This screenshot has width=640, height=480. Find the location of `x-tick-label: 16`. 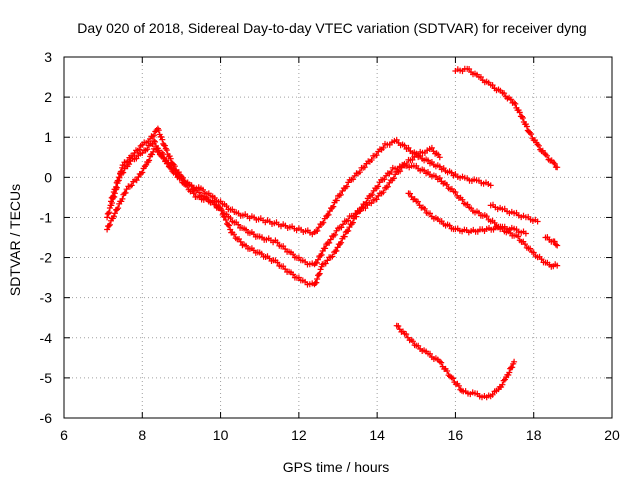

x-tick-label: 16 is located at coordinates (456, 435).